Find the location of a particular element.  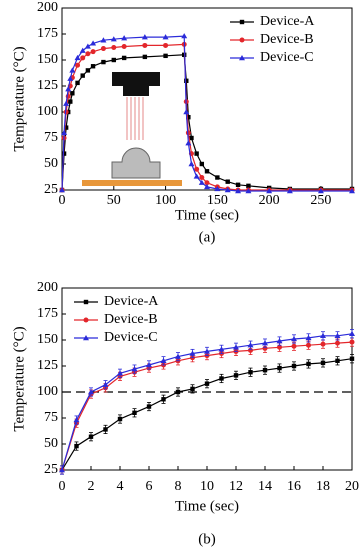

x-tick-label: 20 is located at coordinates (352, 486).